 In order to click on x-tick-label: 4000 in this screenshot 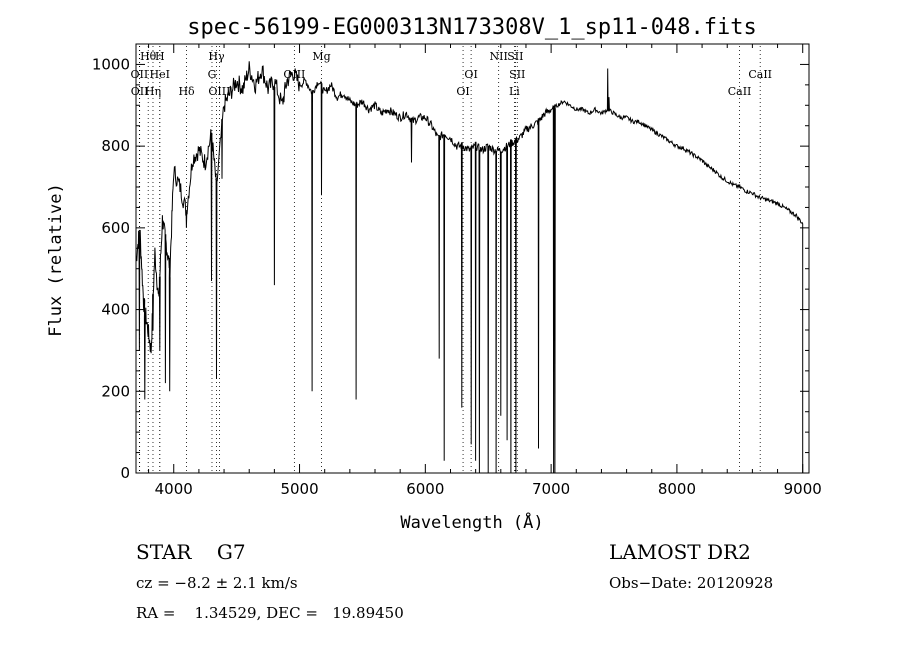, I will do `click(174, 489)`.